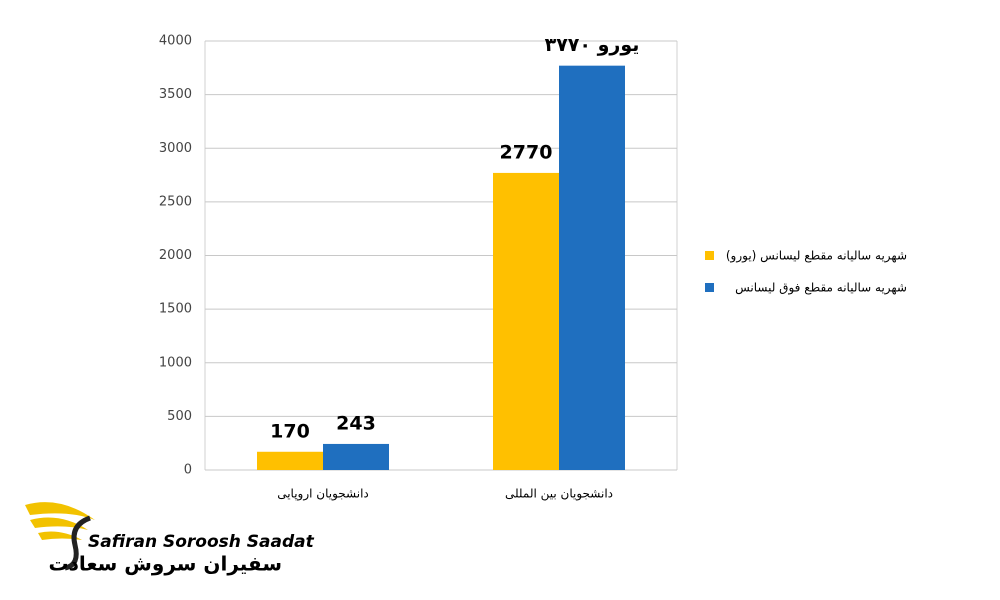 This screenshot has width=1000, height=600. I want to click on y-tick-label: 2000, so click(175, 255).